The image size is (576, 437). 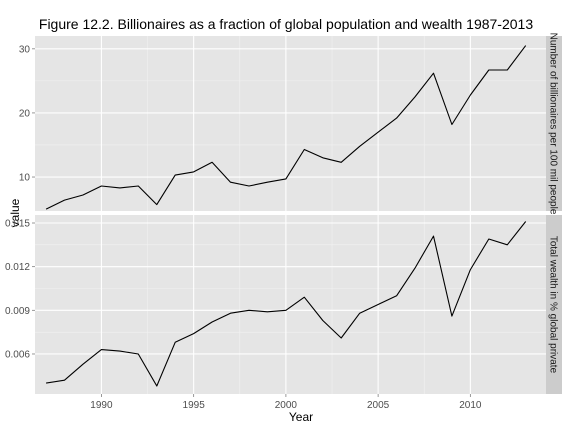 I want to click on x-axis-title: Year, so click(x=301, y=417).